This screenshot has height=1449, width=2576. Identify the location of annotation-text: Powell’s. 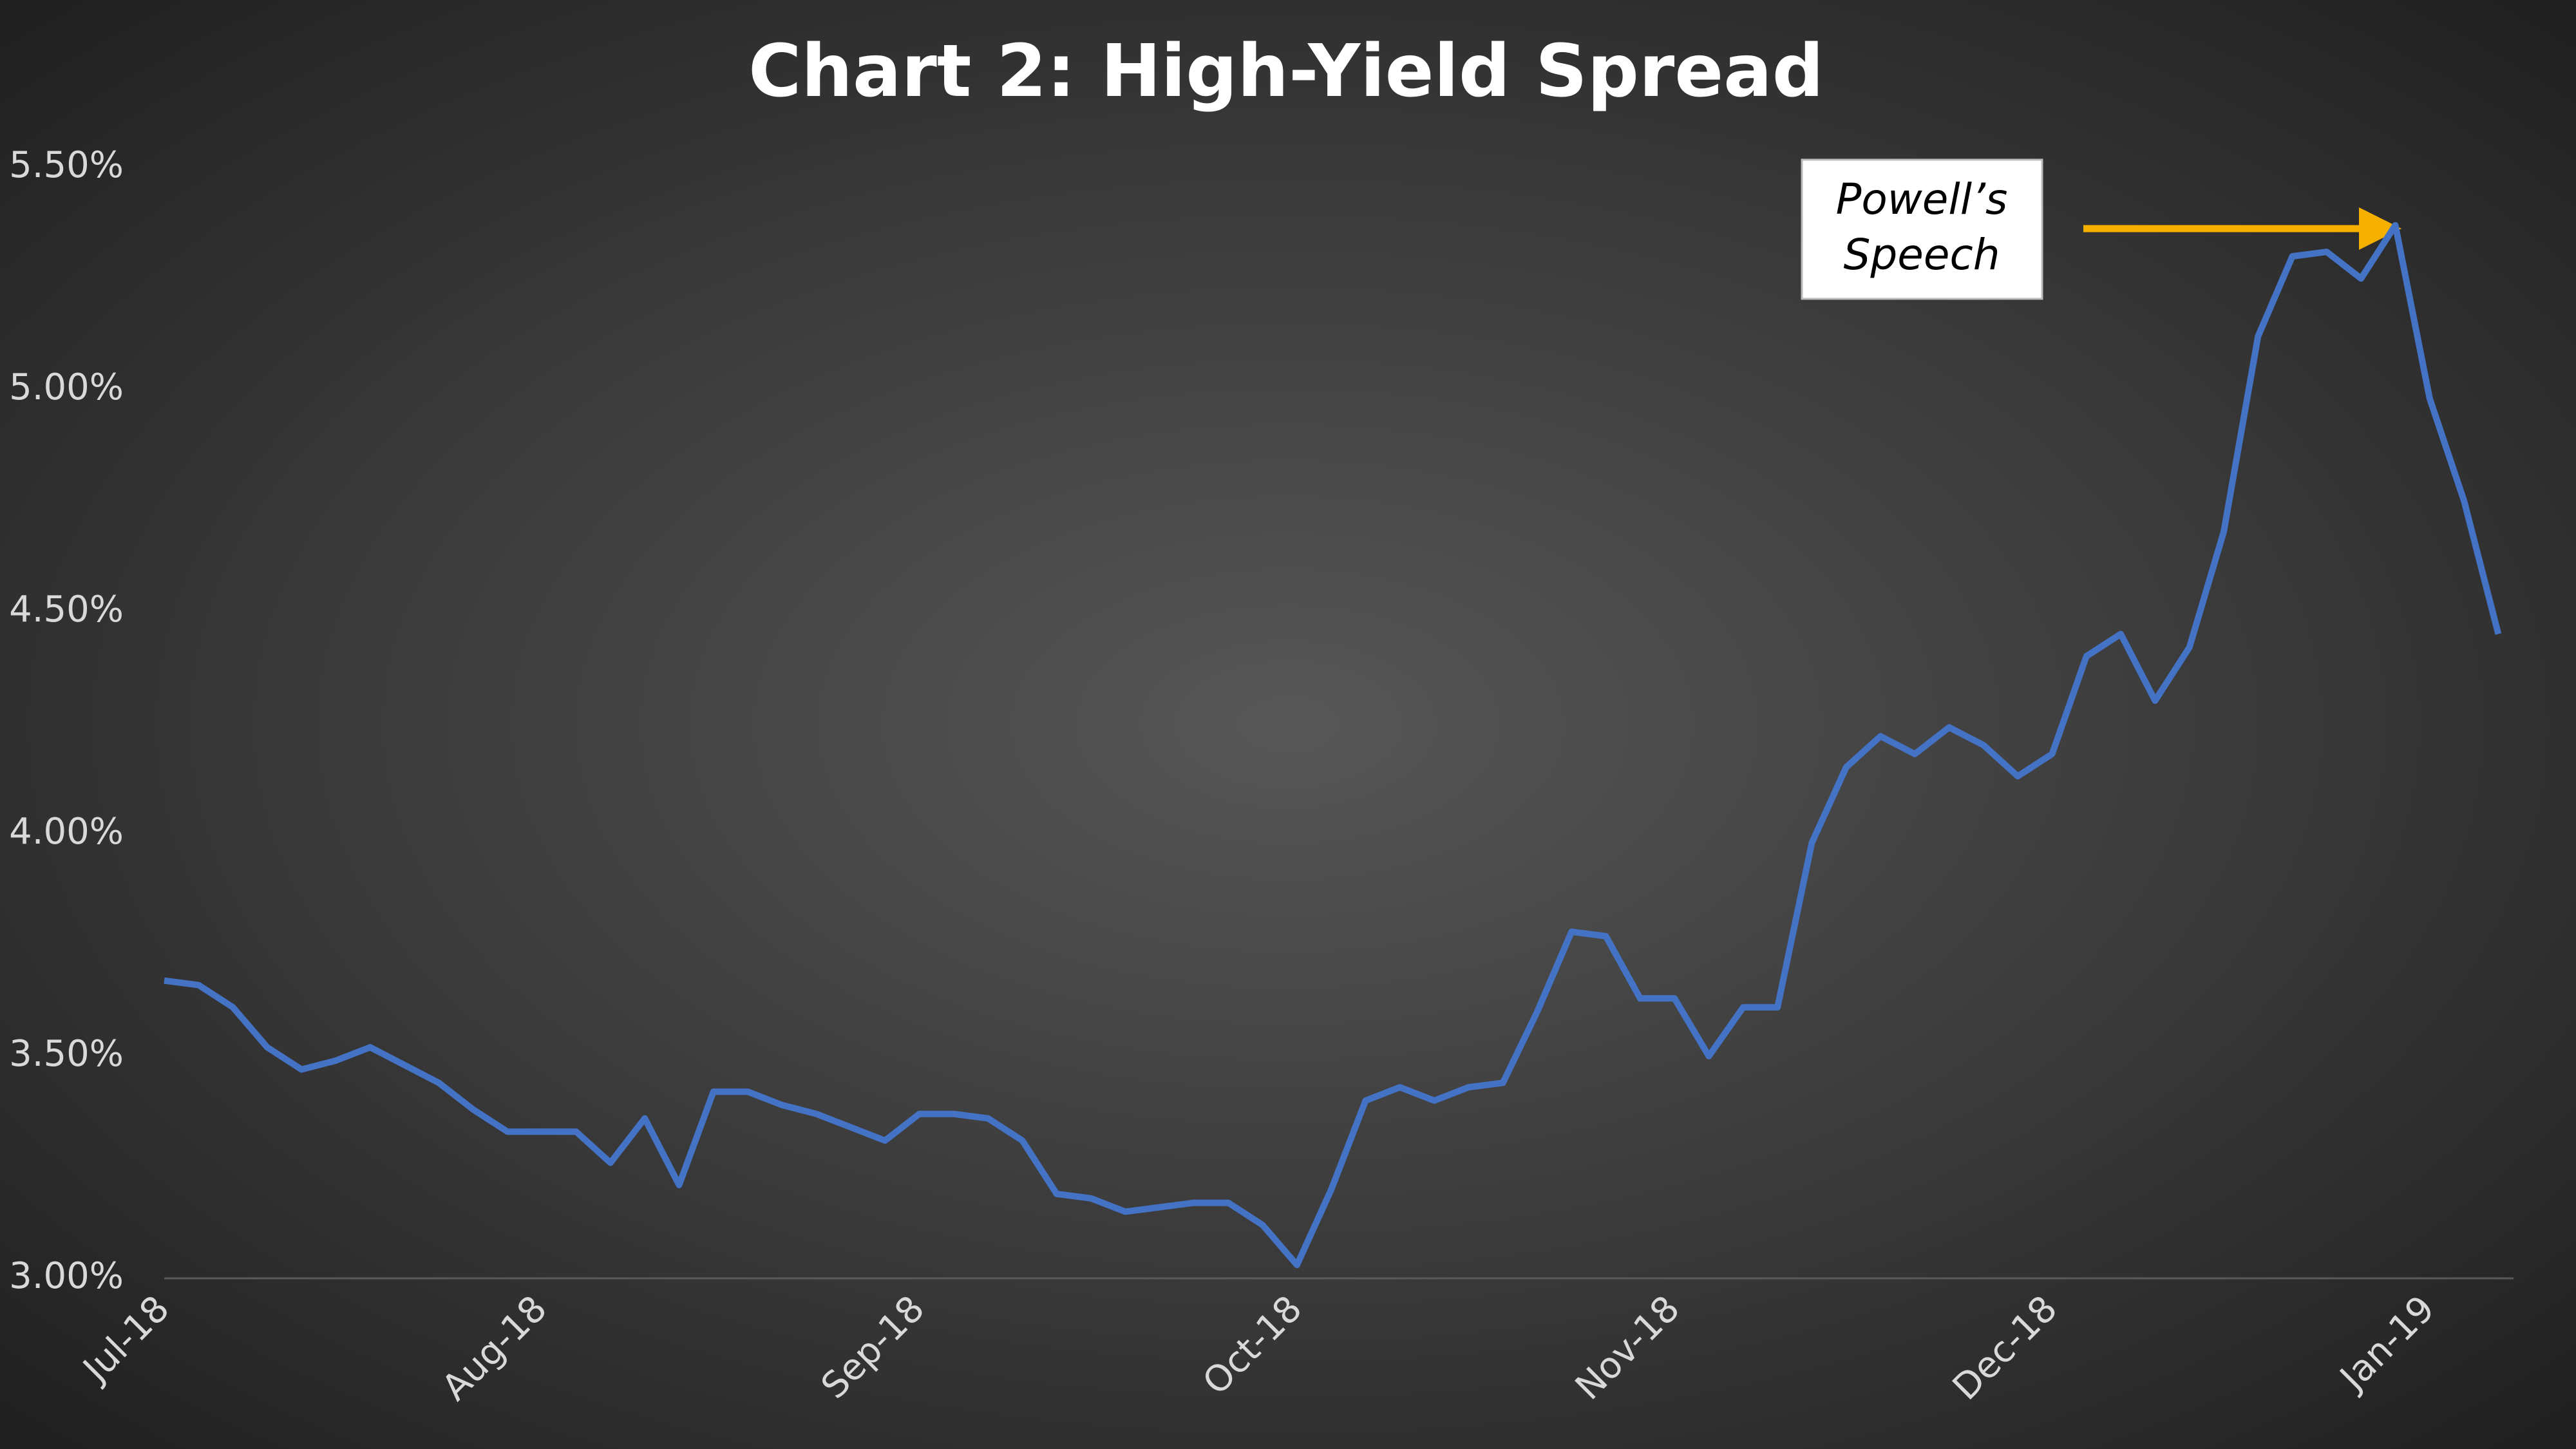
(1922, 199).